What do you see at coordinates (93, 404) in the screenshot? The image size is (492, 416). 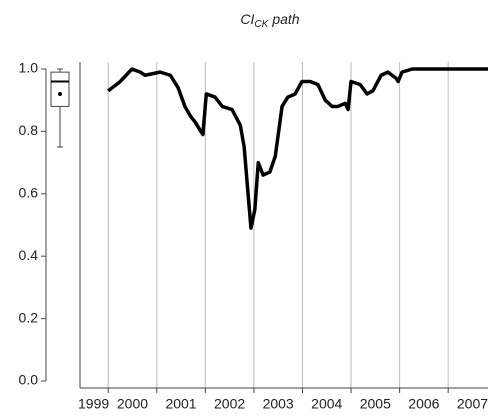 I see `x-tick-label: 1999` at bounding box center [93, 404].